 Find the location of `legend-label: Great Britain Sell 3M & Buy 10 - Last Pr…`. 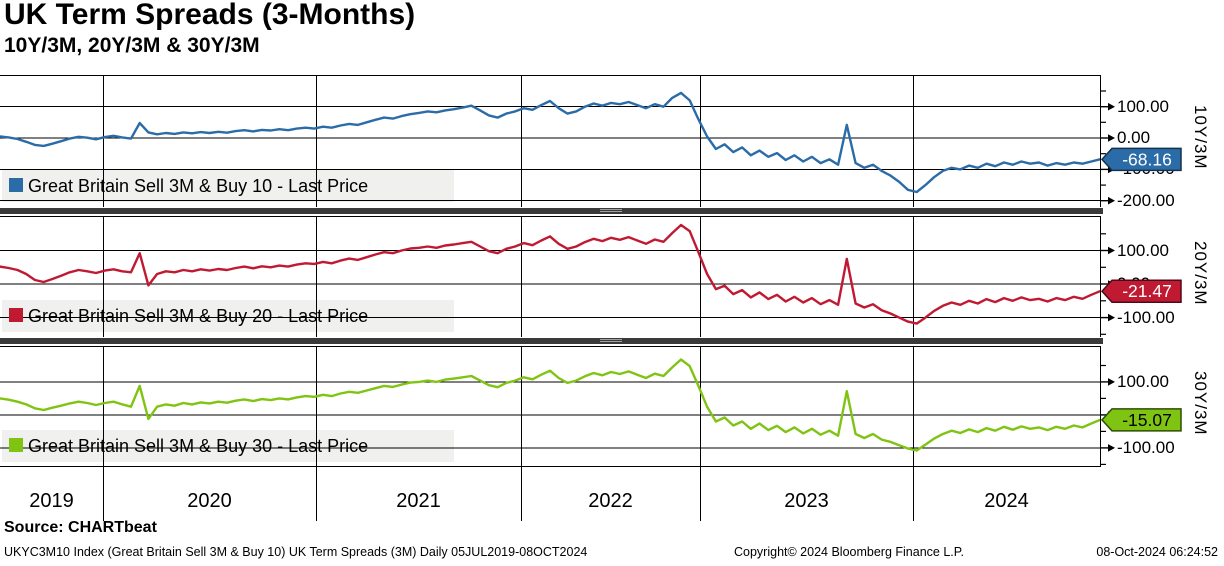

legend-label: Great Britain Sell 3M & Buy 10 - Last Pr… is located at coordinates (198, 186).